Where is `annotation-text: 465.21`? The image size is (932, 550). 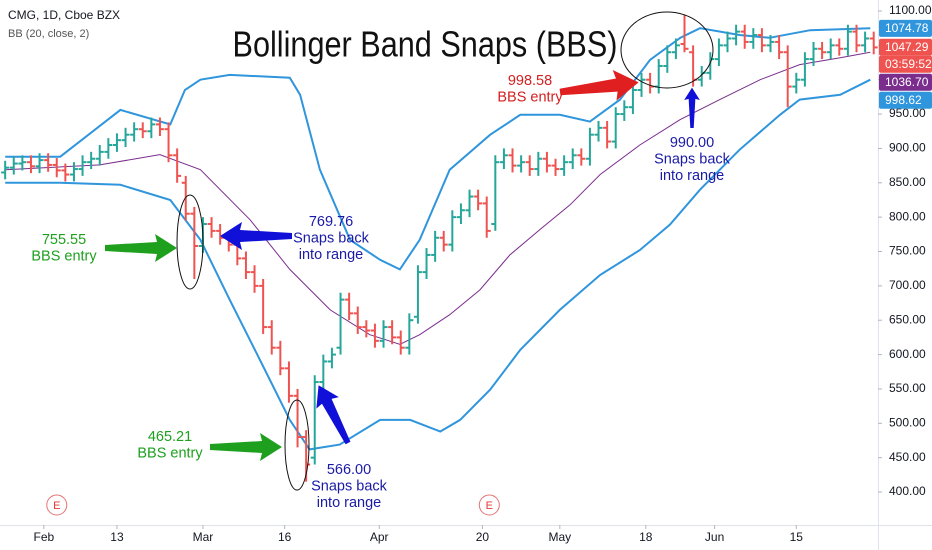
annotation-text: 465.21 is located at coordinates (170, 437).